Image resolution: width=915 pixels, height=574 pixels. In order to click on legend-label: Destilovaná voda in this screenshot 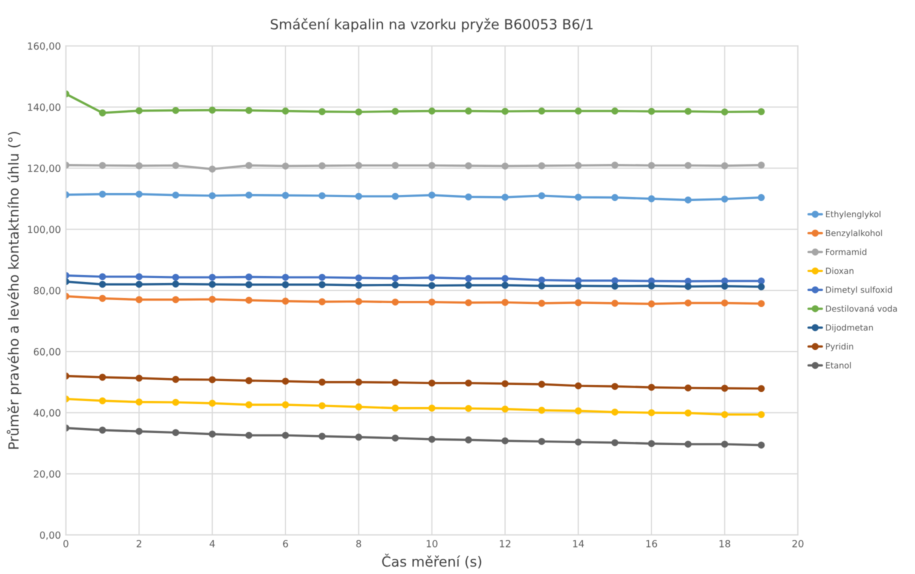, I will do `click(861, 308)`.